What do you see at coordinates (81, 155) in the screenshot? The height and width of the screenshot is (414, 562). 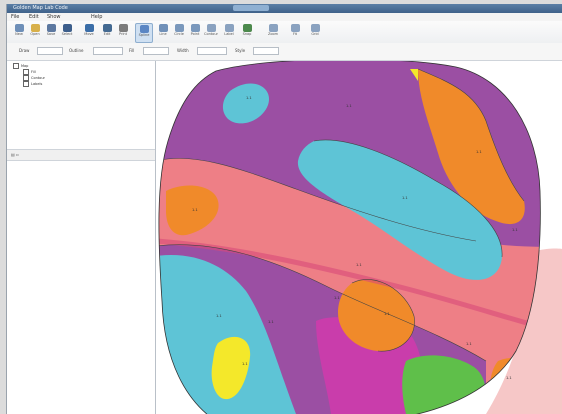 I see `panel-splitter: ▤ ▫` at bounding box center [81, 155].